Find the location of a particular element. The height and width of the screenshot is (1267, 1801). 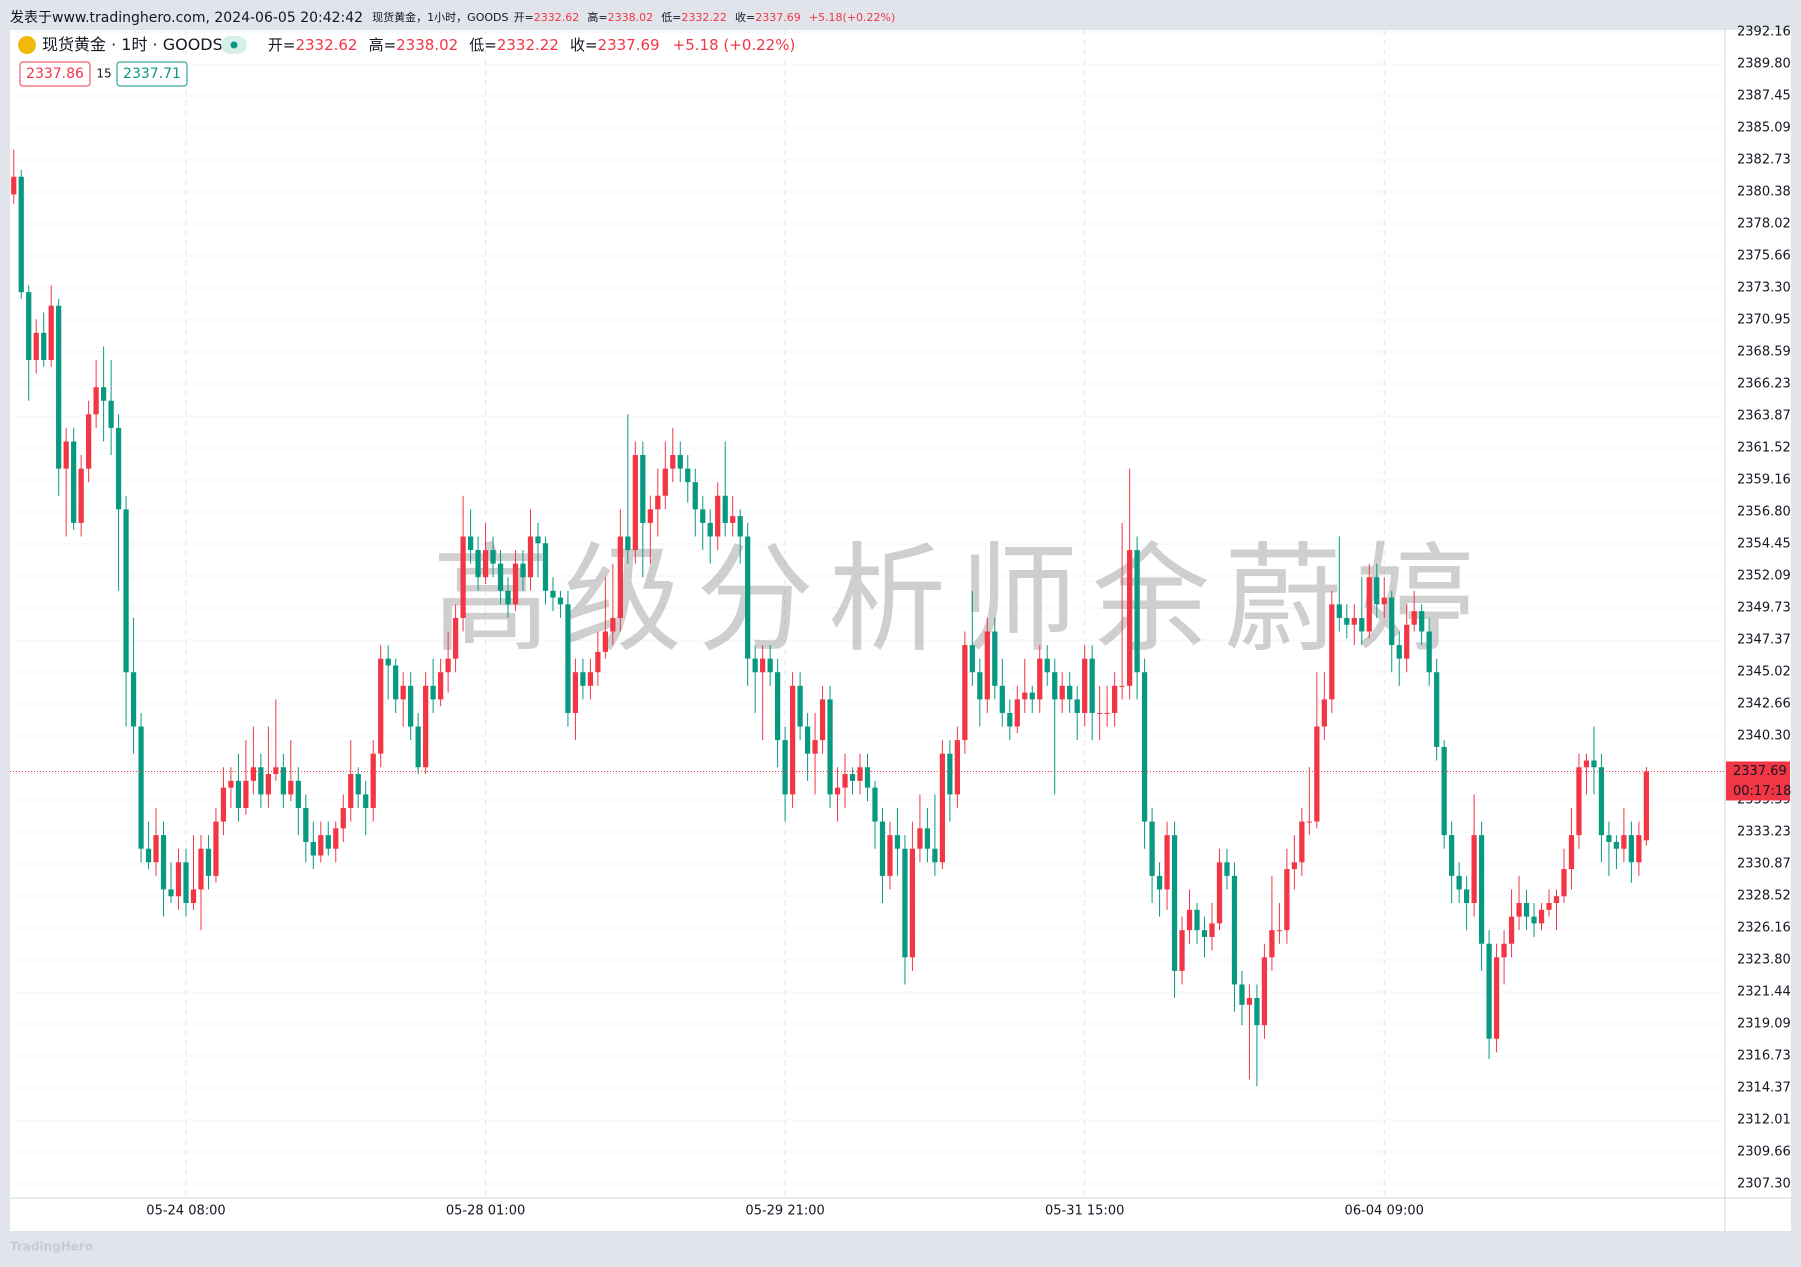

y-tick-label: 2368.59 is located at coordinates (1764, 352).